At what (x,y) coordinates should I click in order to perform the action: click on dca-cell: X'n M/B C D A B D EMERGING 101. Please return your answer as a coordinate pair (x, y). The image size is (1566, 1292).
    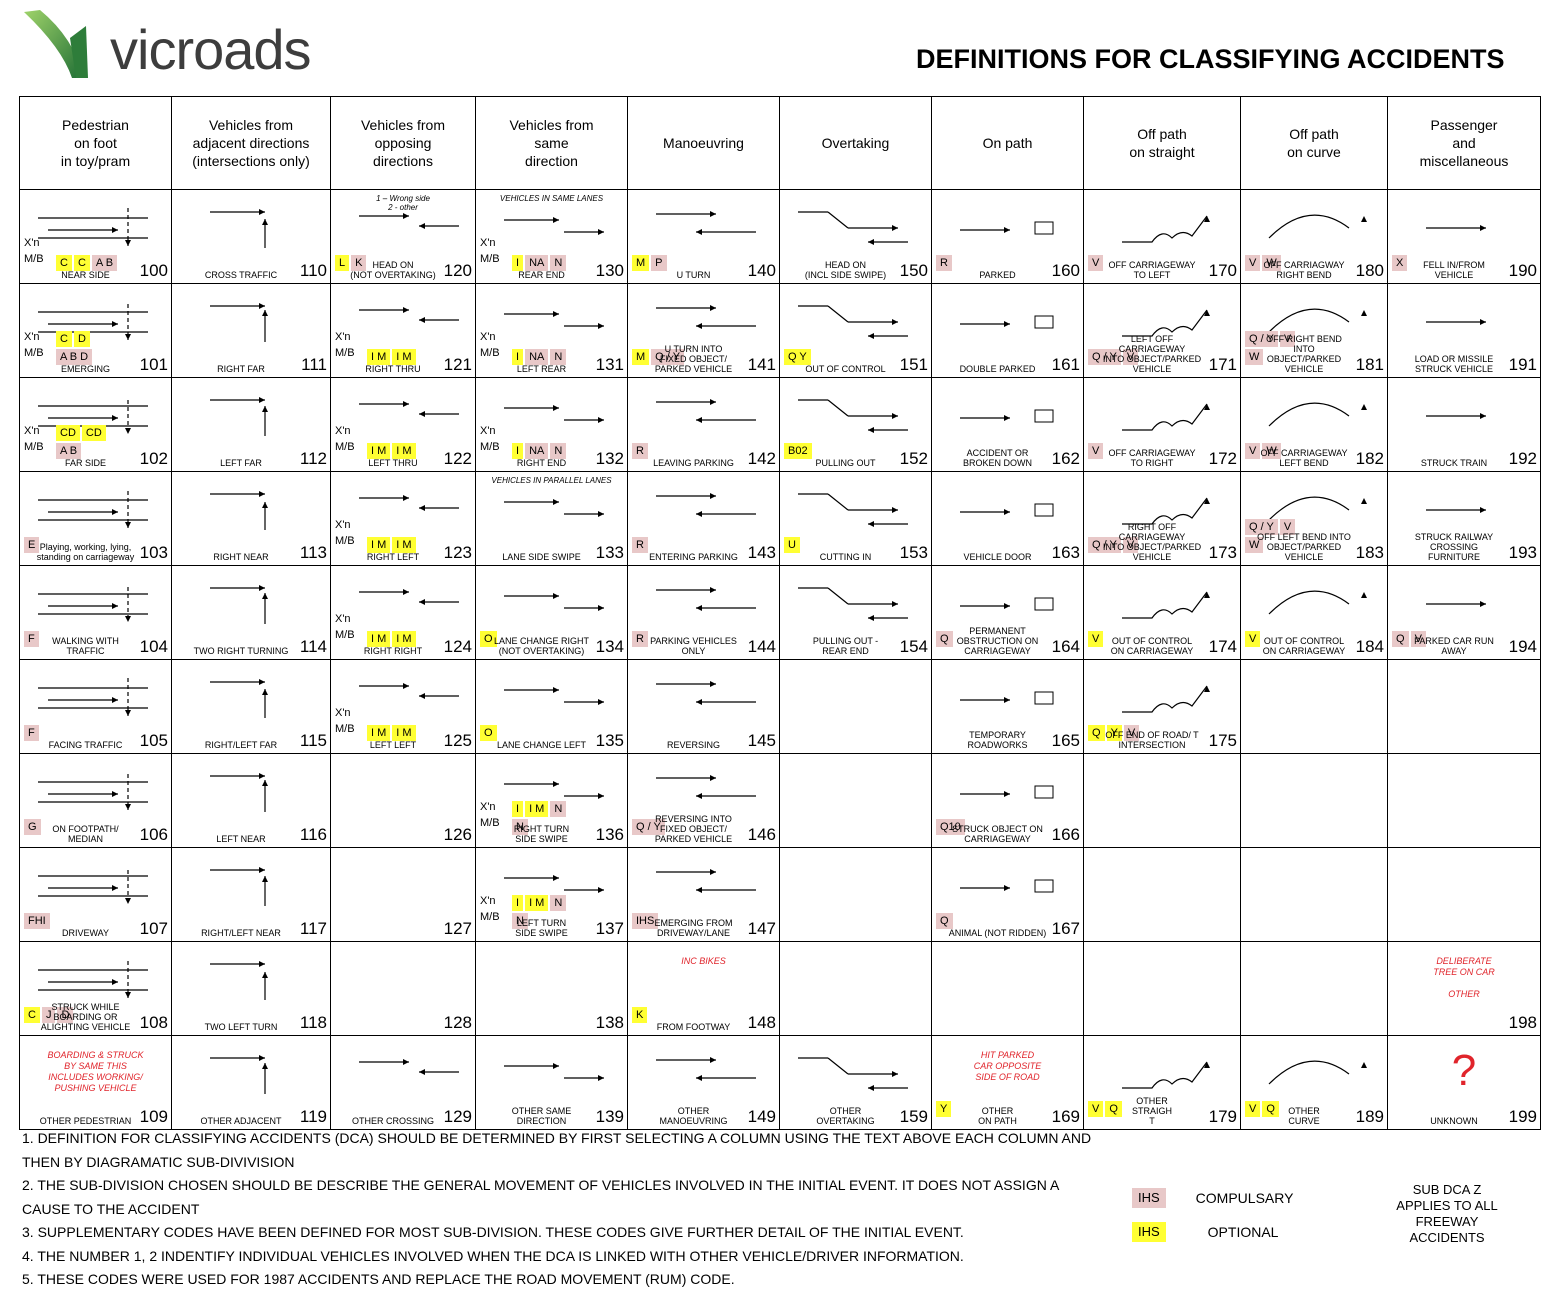
    Looking at the image, I should click on (95, 330).